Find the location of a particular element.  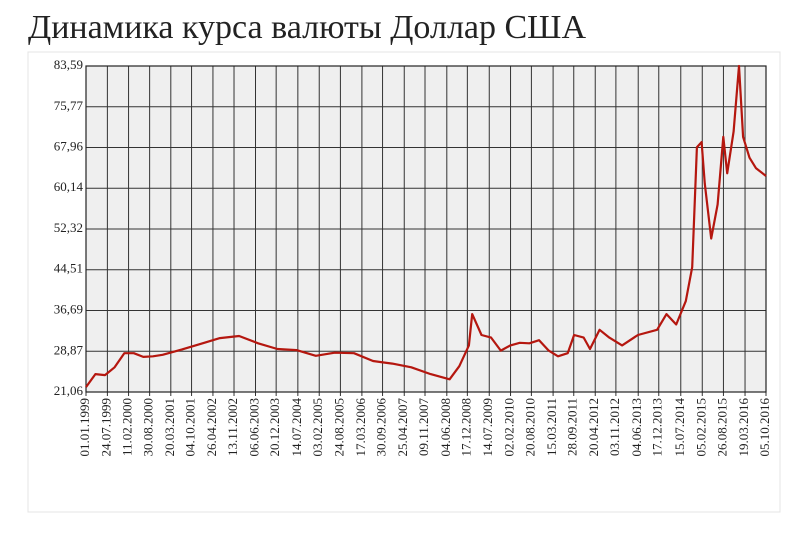

y-tick-label: 60,14 is located at coordinates (69, 186).